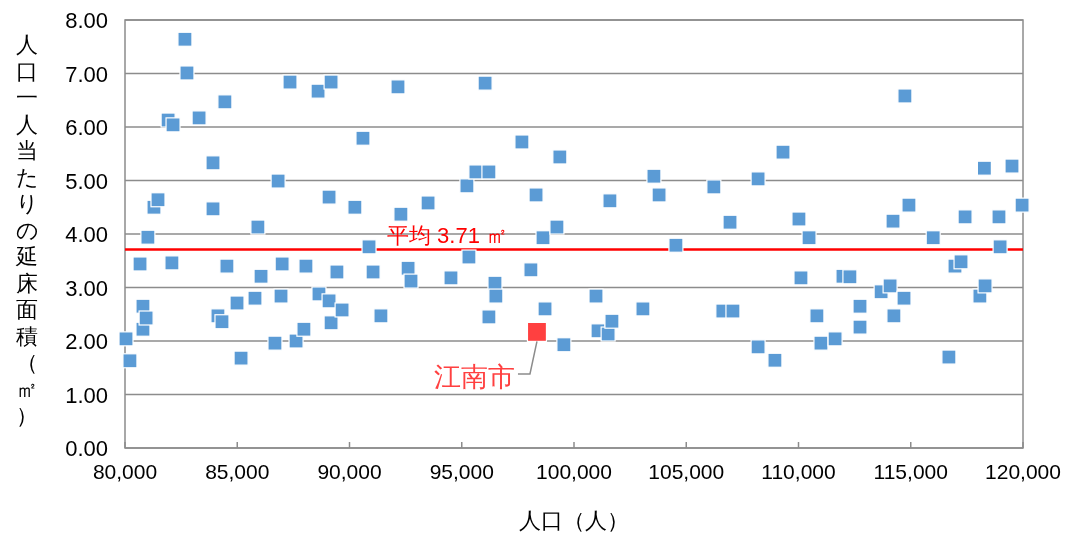 This screenshot has width=1082, height=533. What do you see at coordinates (910, 471) in the screenshot?
I see `x-tick-label: 115,000` at bounding box center [910, 471].